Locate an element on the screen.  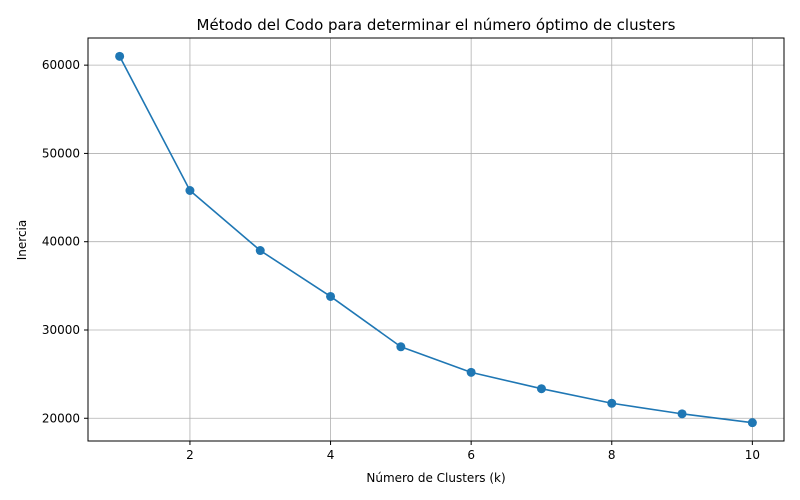
x-tick-label: 6 is located at coordinates (471, 455).